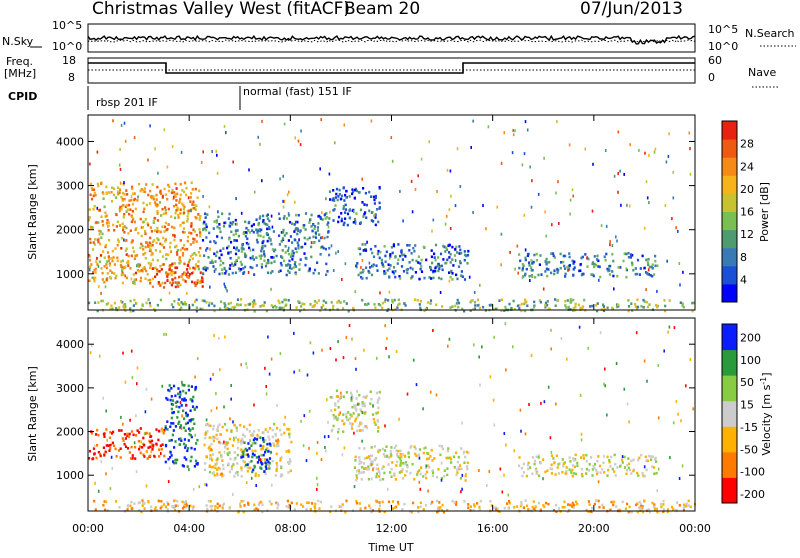  What do you see at coordinates (729, 464) in the screenshot?
I see `velocity-colorbar-swatch` at bounding box center [729, 464].